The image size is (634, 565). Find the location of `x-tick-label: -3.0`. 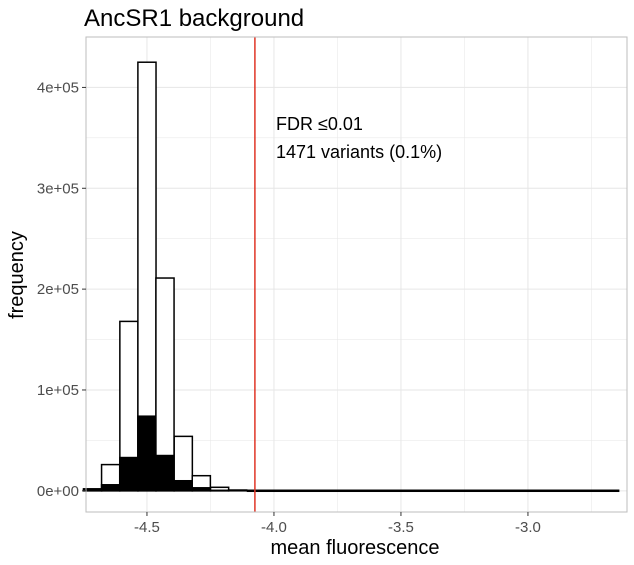

x-tick-label: -3.0 is located at coordinates (528, 527).